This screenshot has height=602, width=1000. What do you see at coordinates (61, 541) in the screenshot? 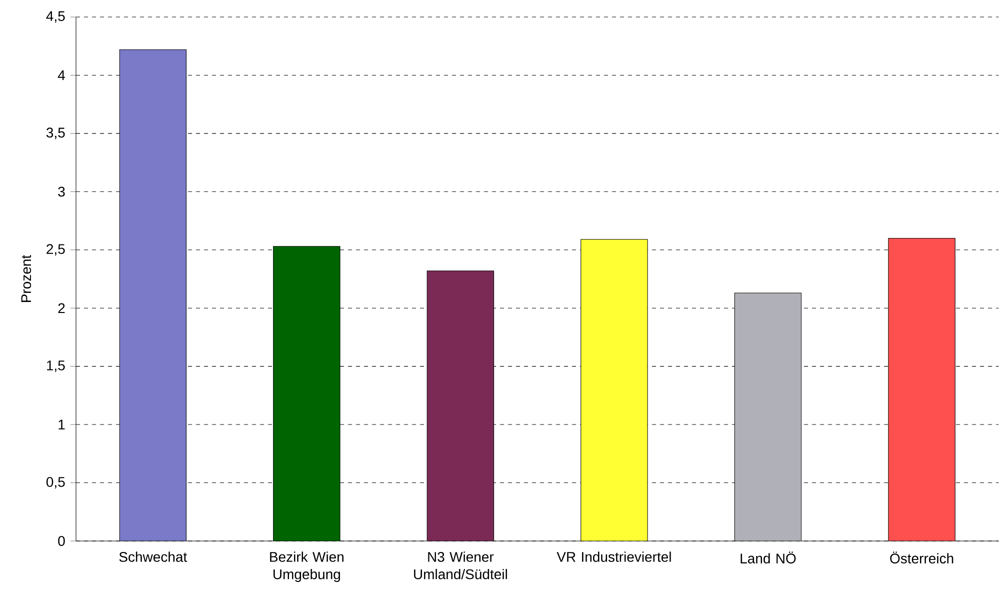
I see `y-tick-label: 0` at bounding box center [61, 541].